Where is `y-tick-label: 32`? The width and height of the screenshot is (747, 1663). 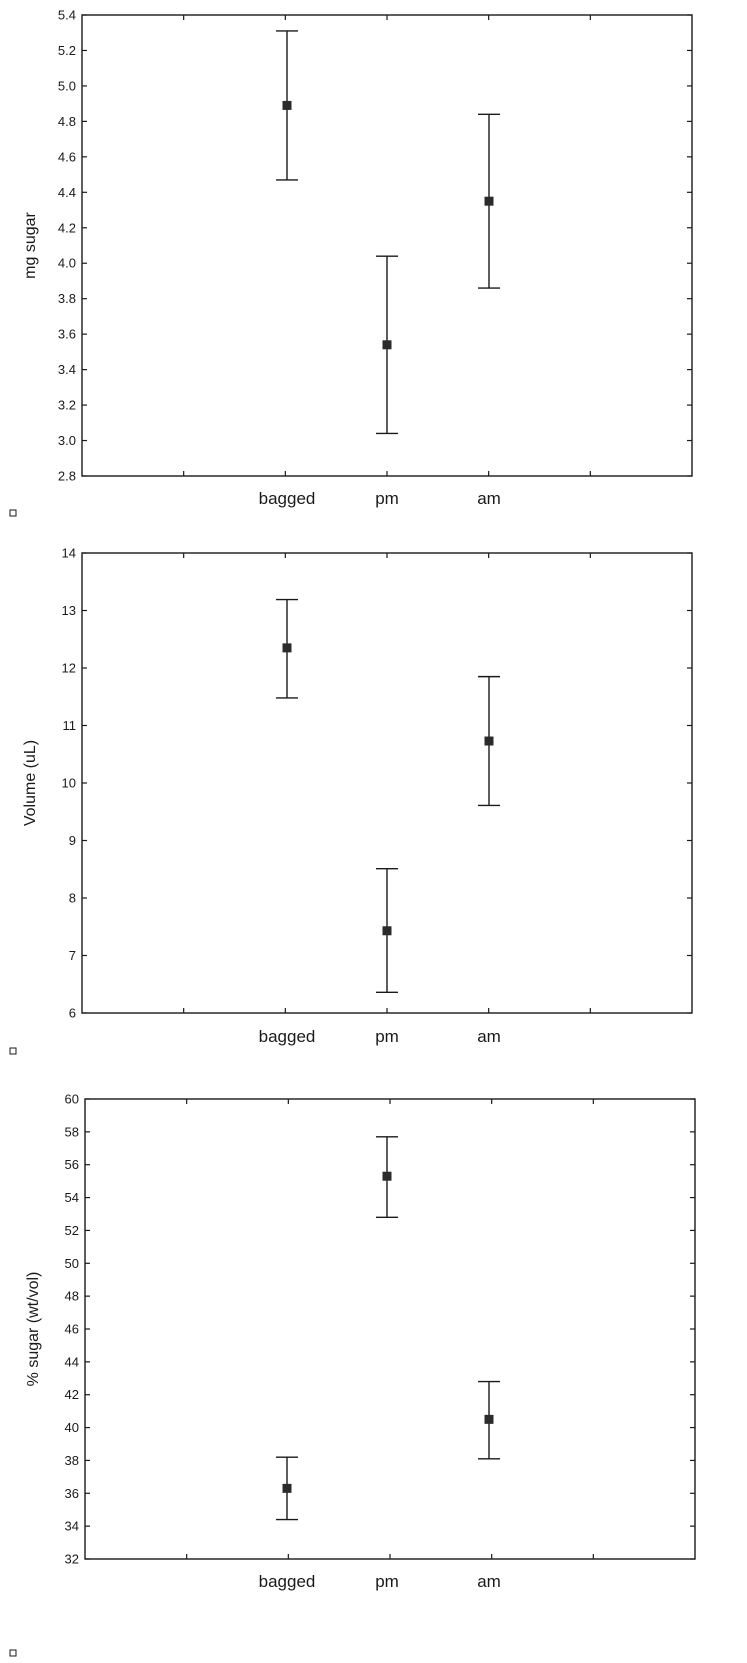
y-tick-label: 32 is located at coordinates (72, 1559).